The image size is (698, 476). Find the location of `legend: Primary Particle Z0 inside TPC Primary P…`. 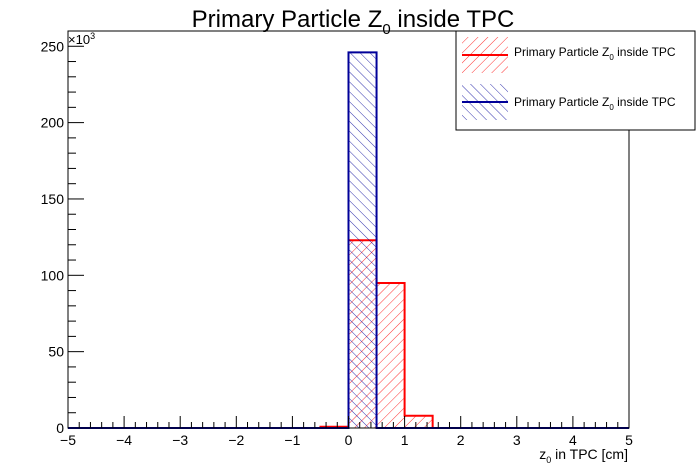

legend: Primary Particle Z0 inside TPC Primary P… is located at coordinates (575, 80).